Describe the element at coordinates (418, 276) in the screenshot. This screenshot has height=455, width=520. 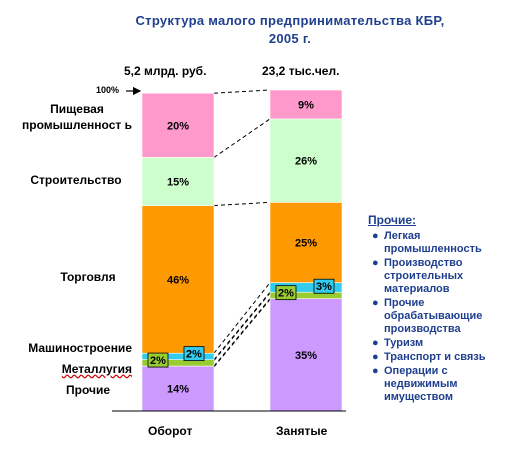
I see `legend-item: ● Производство строительных материалов` at that location.